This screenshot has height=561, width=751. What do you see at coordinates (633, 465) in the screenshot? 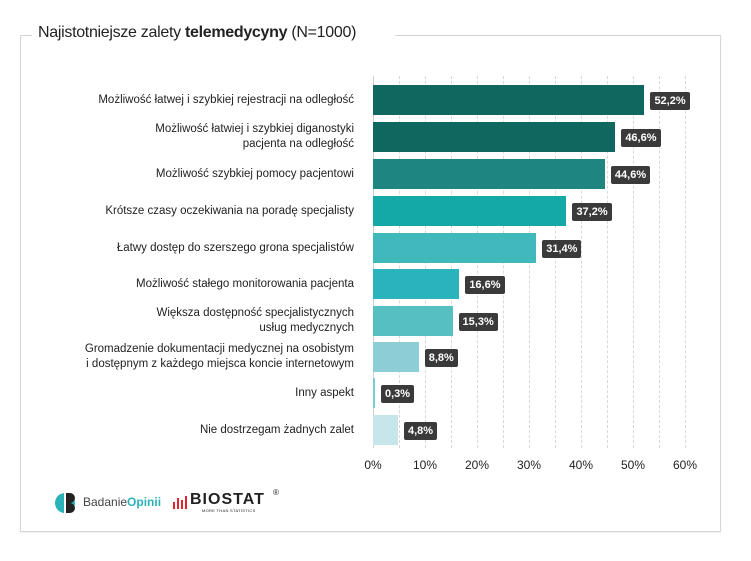
I see `x-axis-tick: 50%` at bounding box center [633, 465].